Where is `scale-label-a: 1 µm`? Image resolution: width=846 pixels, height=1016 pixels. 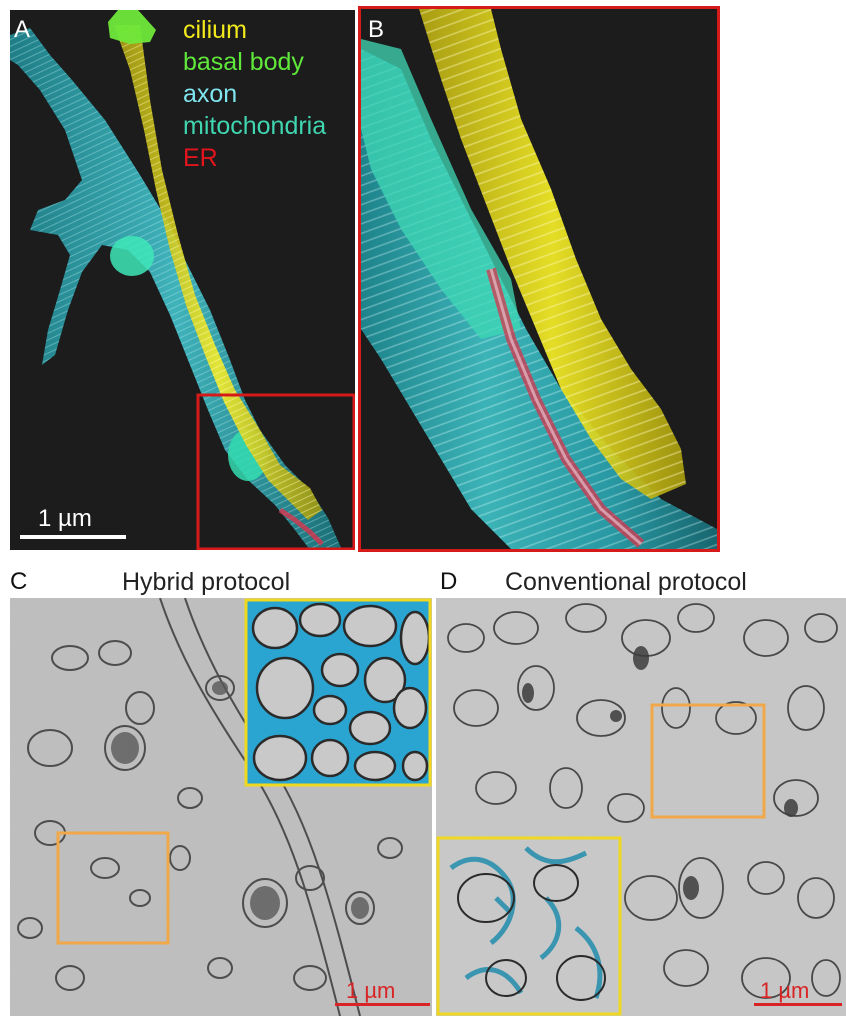 scale-label-a: 1 µm is located at coordinates (65, 518).